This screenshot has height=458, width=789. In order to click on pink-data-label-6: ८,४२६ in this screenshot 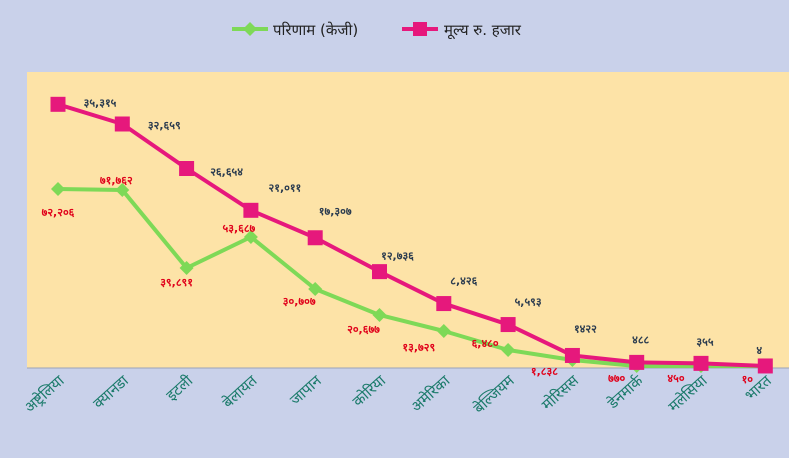, I will do `click(463, 281)`.